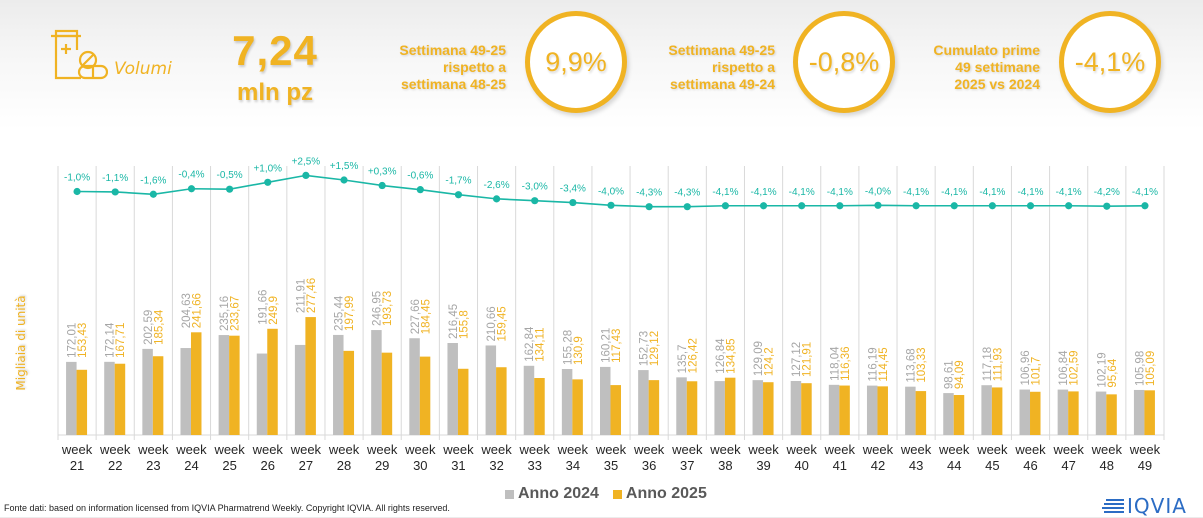 The width and height of the screenshot is (1203, 518). Describe the element at coordinates (683, 359) in the screenshot. I see `data-label-2024: 135,7` at that location.